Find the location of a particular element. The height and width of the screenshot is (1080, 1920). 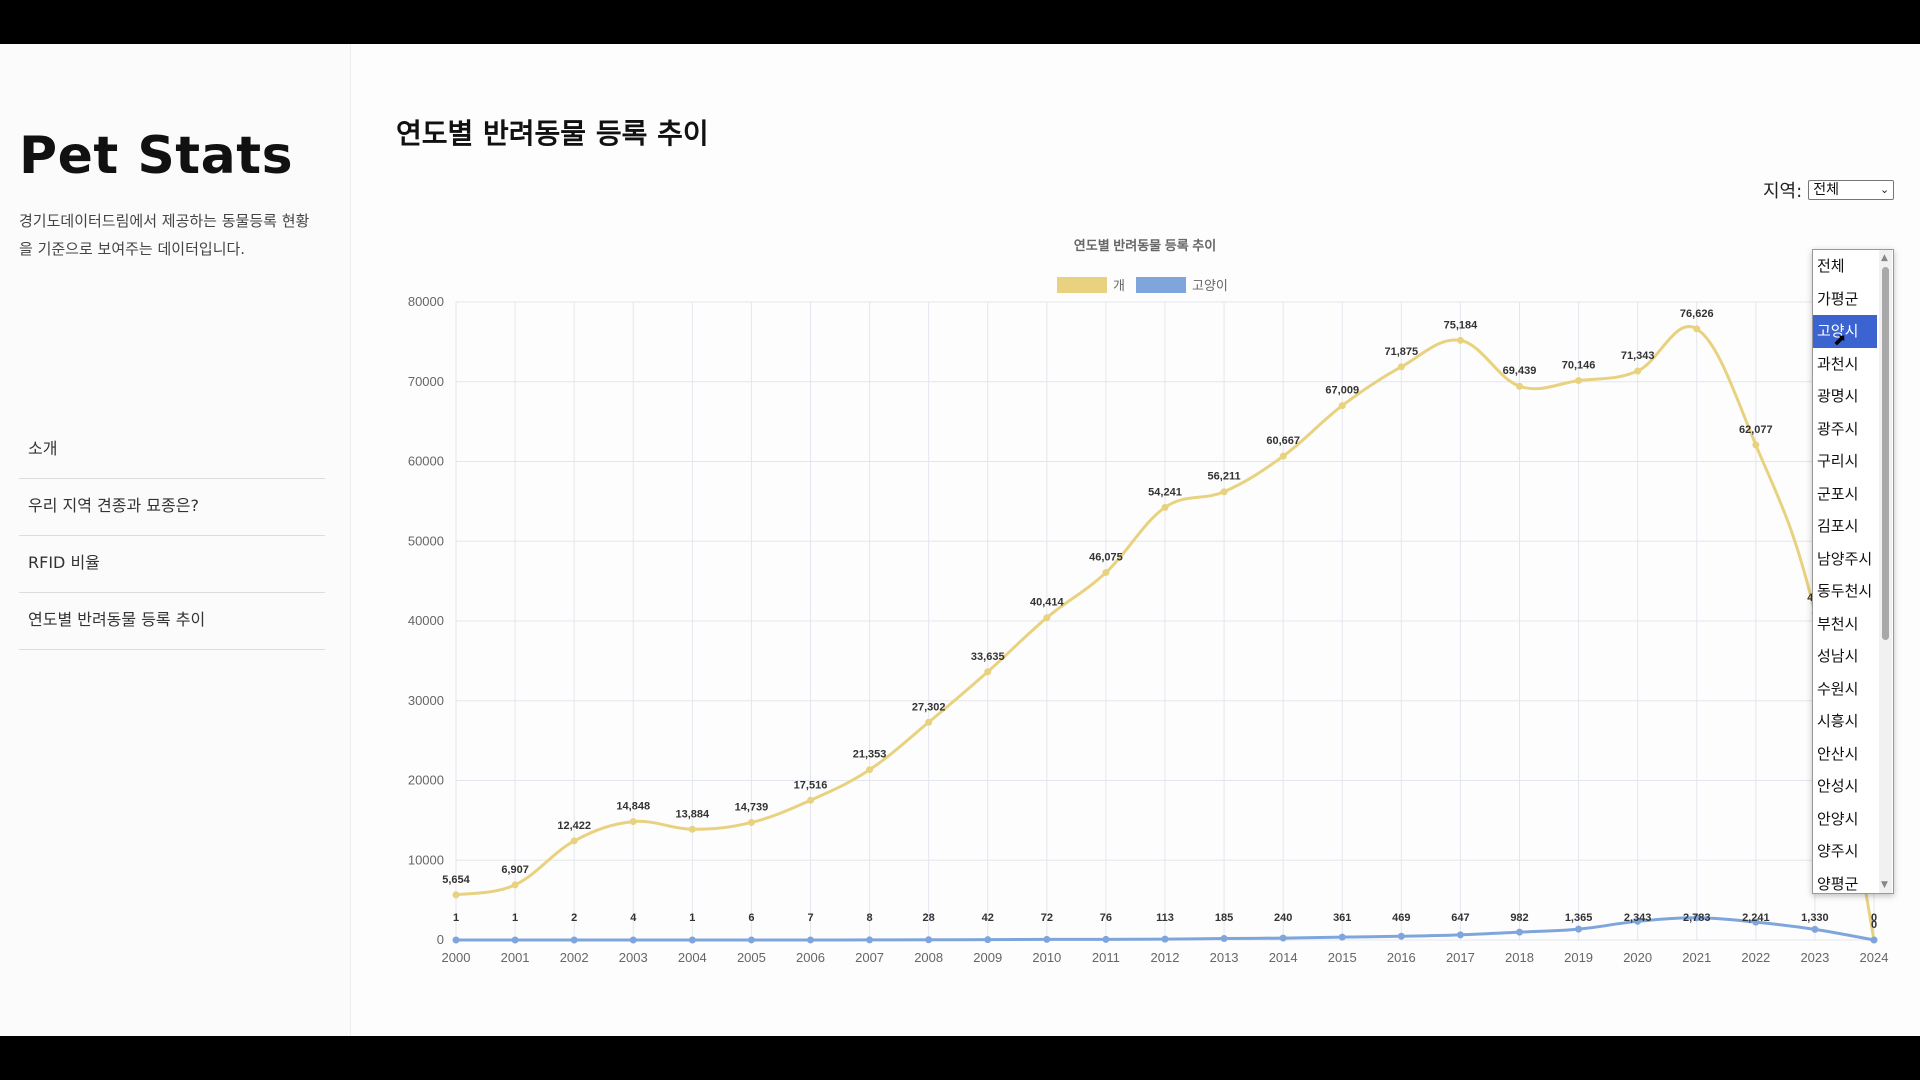

data-label-dog: 17,516 is located at coordinates (811, 785).